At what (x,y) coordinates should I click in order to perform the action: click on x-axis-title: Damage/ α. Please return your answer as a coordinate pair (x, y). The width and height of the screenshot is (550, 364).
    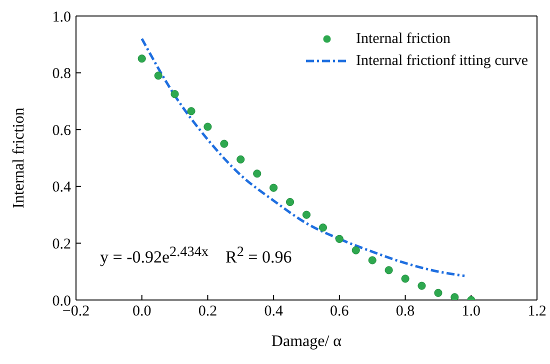
    Looking at the image, I should click on (306, 341).